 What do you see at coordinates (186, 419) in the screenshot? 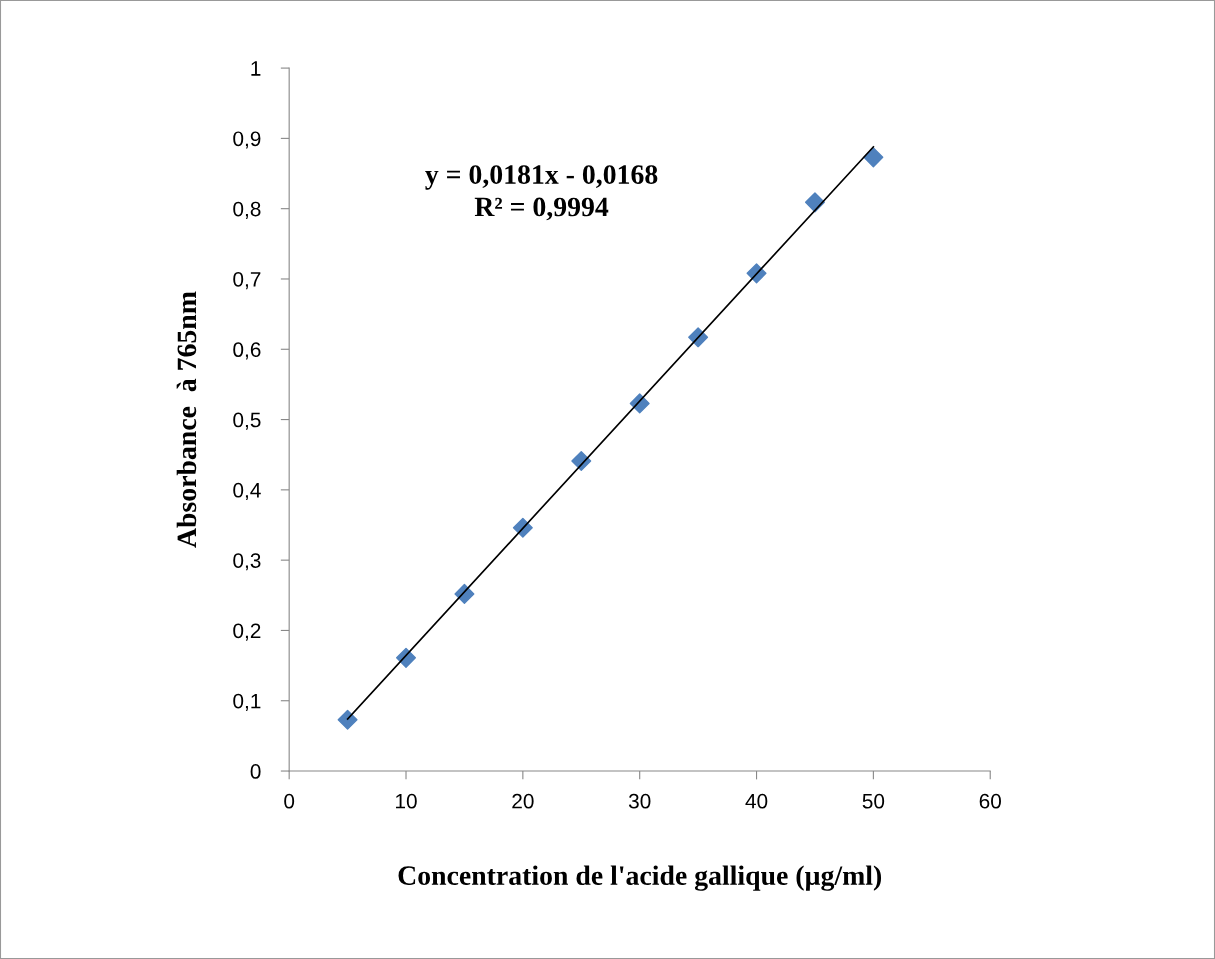
I see `y-axis-title: Absorbance à 765nm` at bounding box center [186, 419].